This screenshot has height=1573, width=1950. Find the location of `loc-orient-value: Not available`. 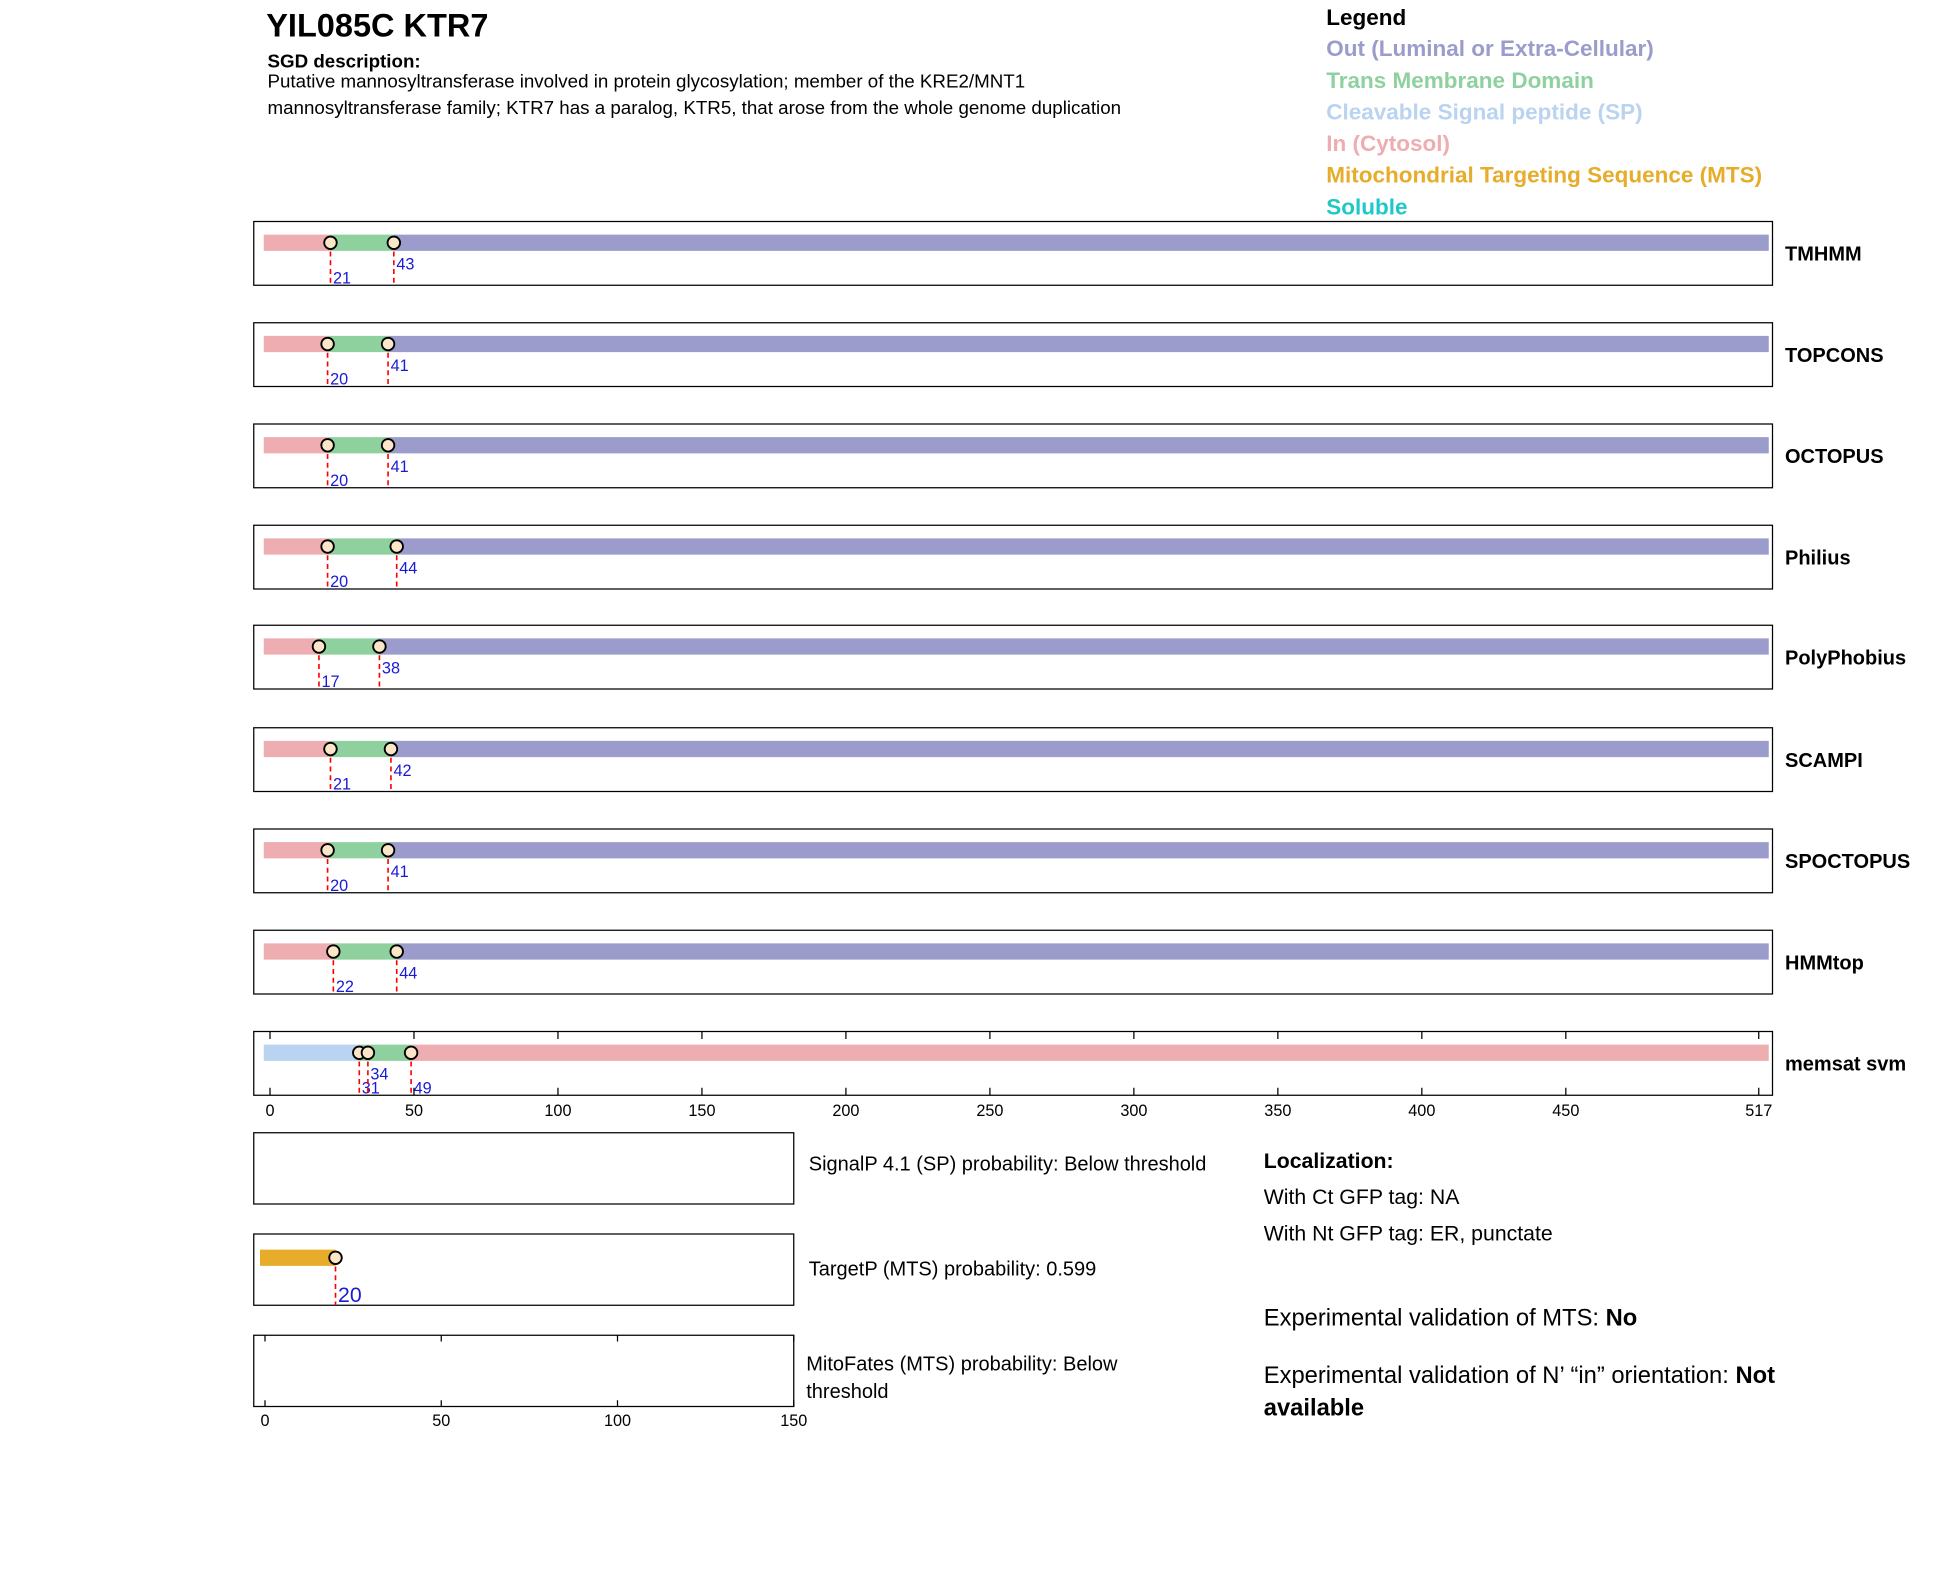

loc-orient-value: Not available is located at coordinates (1519, 1392).